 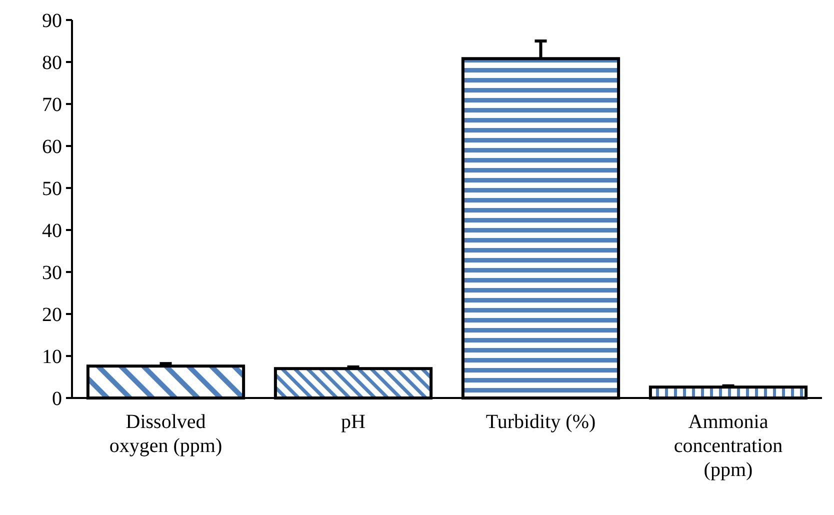 What do you see at coordinates (52, 105) in the screenshot?
I see `y-tick-label: 70` at bounding box center [52, 105].